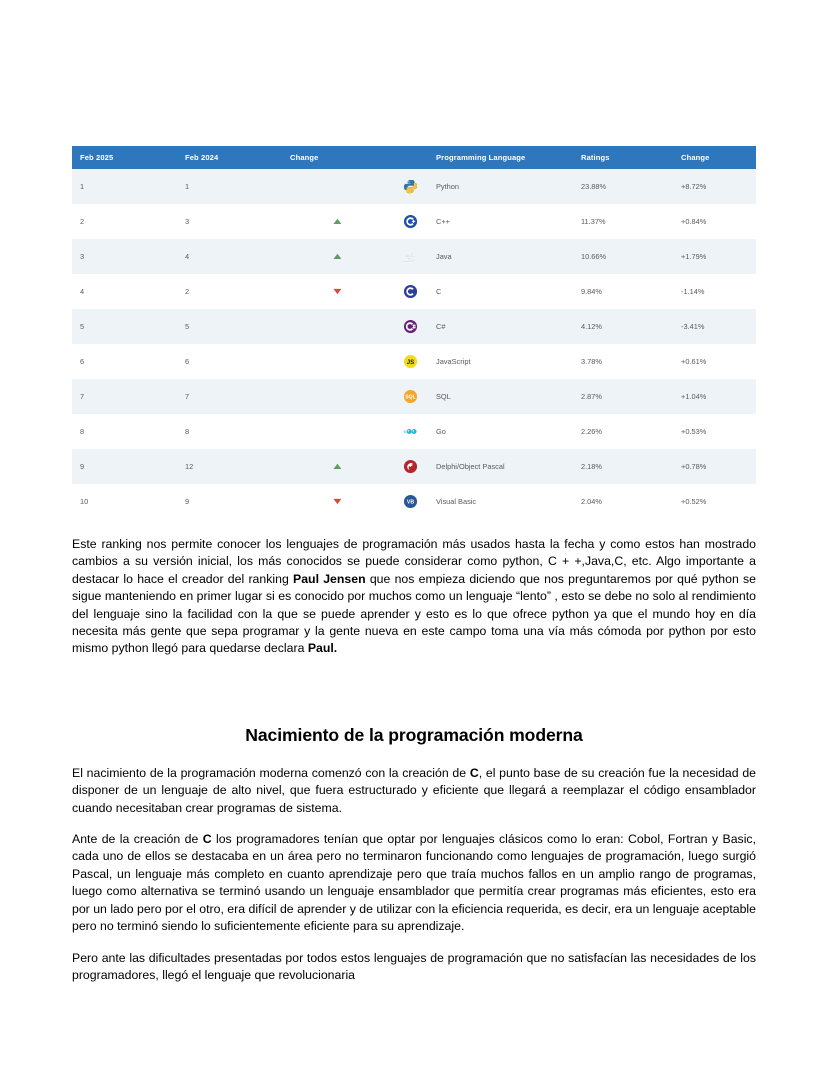 The image size is (828, 1071). What do you see at coordinates (82, 256) in the screenshot?
I see `cell-rank-2025: 3` at bounding box center [82, 256].